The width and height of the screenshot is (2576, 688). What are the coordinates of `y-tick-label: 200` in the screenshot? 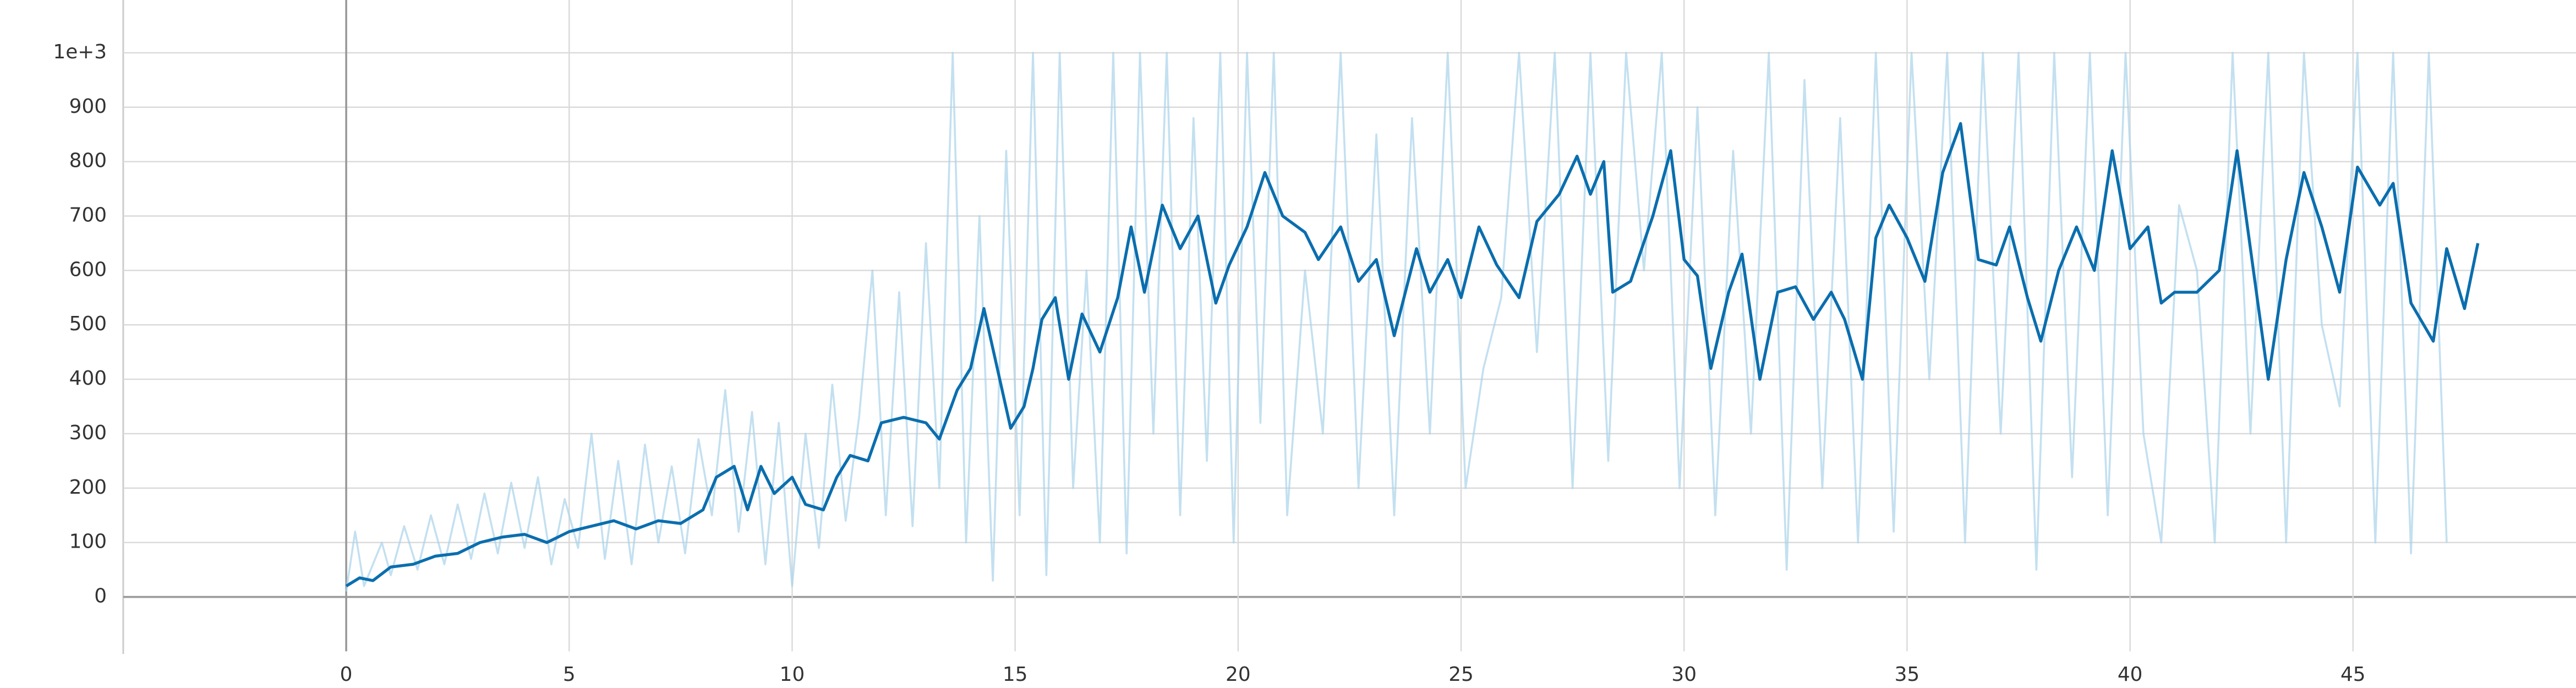 It's located at (88, 487).